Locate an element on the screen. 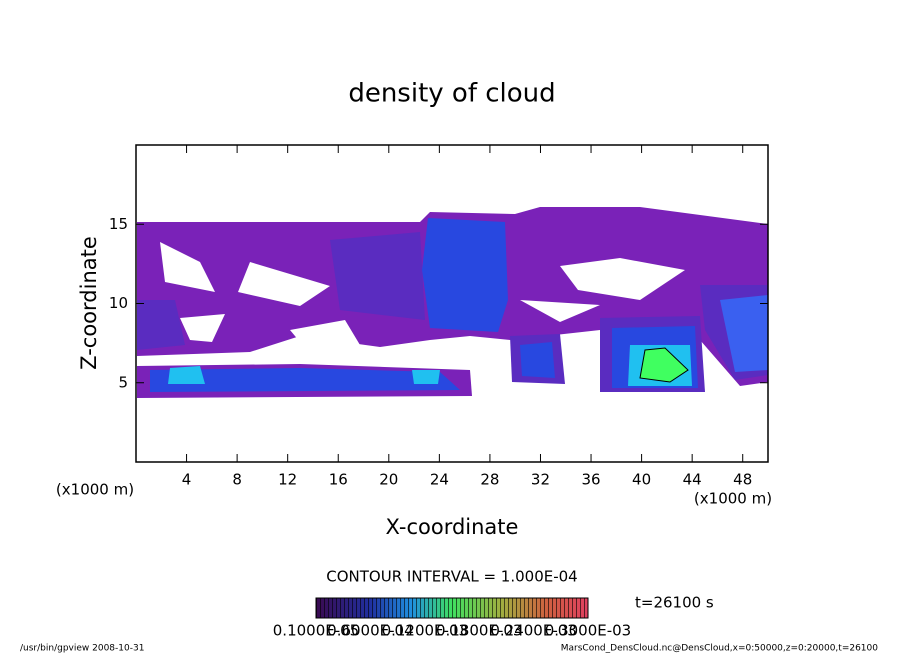  footer-left: /usr/bin/gpview 2008-10-31 is located at coordinates (82, 649).